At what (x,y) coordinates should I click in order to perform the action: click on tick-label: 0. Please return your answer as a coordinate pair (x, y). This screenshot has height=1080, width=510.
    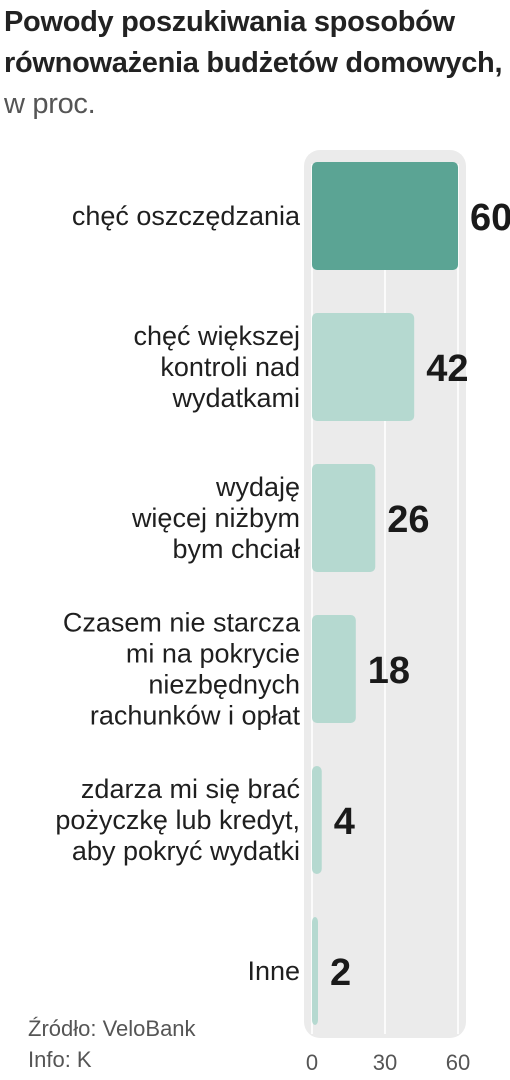
    Looking at the image, I should click on (312, 1062).